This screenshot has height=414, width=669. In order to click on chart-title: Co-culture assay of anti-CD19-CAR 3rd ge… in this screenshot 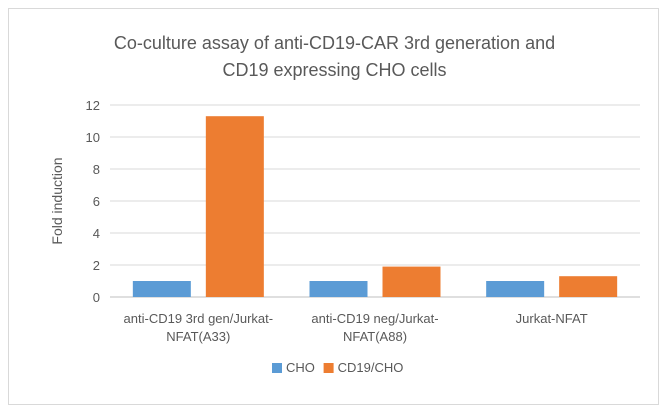, I will do `click(334, 56)`.